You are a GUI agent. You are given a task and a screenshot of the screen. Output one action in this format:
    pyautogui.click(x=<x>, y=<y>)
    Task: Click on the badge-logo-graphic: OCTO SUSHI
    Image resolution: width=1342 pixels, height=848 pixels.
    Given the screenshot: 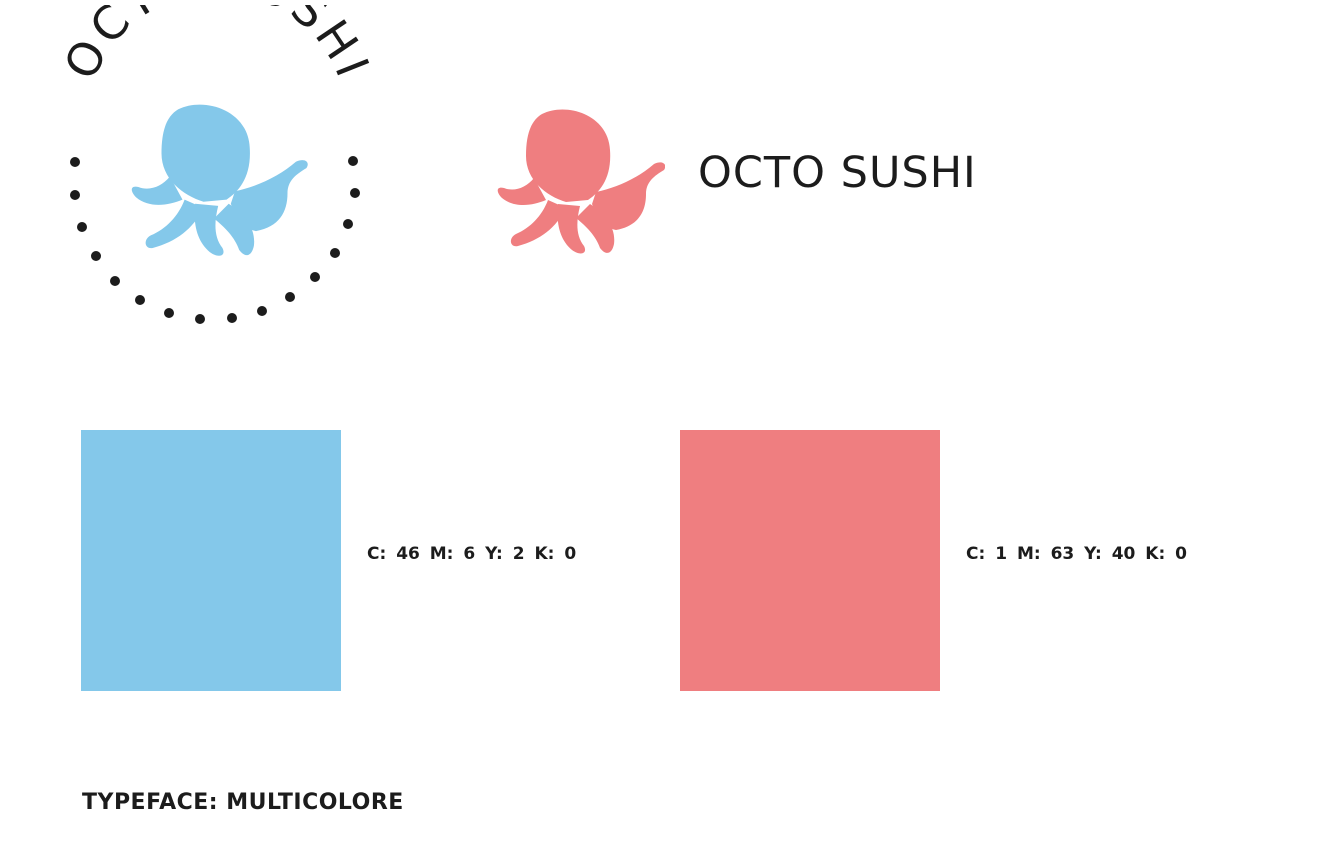 What is the action you would take?
    pyautogui.click(x=215, y=164)
    